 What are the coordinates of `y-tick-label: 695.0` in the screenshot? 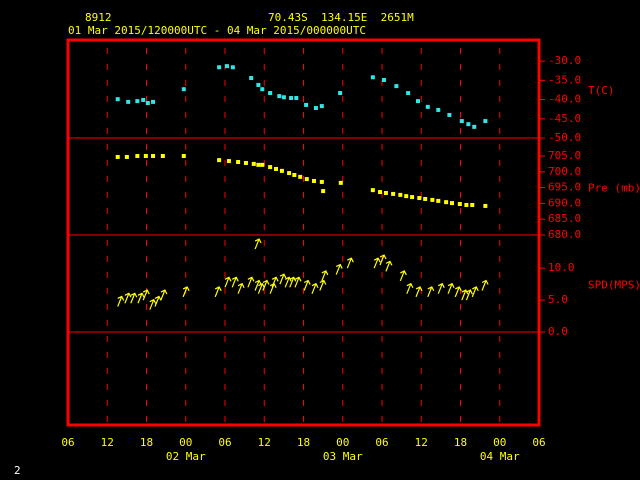 It's located at (564, 187).